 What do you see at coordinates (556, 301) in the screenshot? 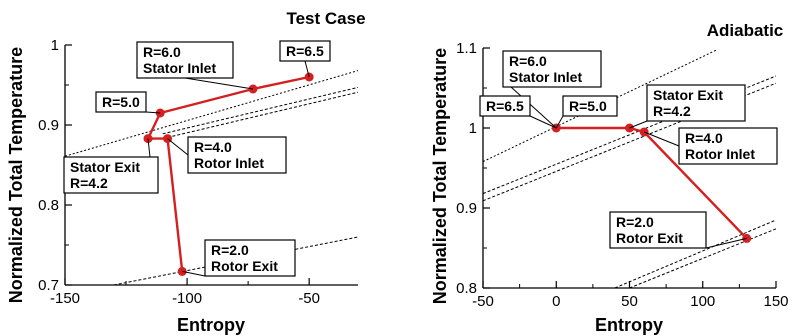
I see `x-tick-label: 0` at bounding box center [556, 301].